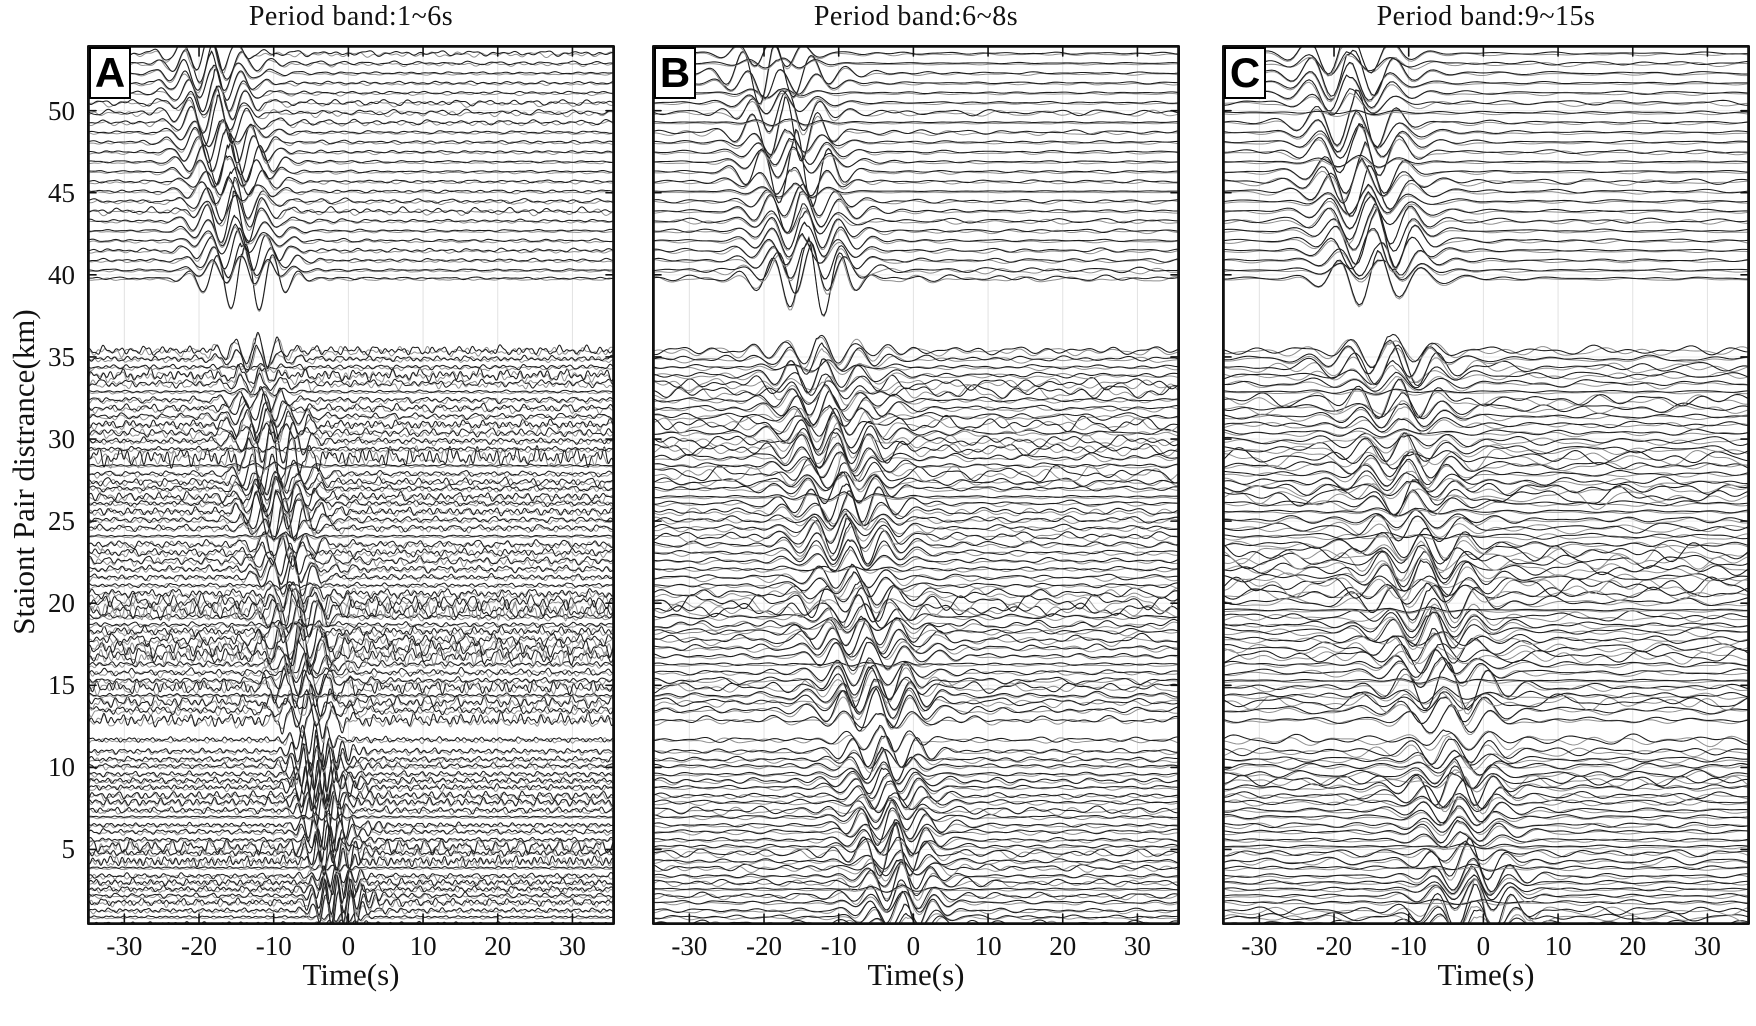  What do you see at coordinates (351, 16) in the screenshot?
I see `panel-a-title: Period band:1~6s` at bounding box center [351, 16].